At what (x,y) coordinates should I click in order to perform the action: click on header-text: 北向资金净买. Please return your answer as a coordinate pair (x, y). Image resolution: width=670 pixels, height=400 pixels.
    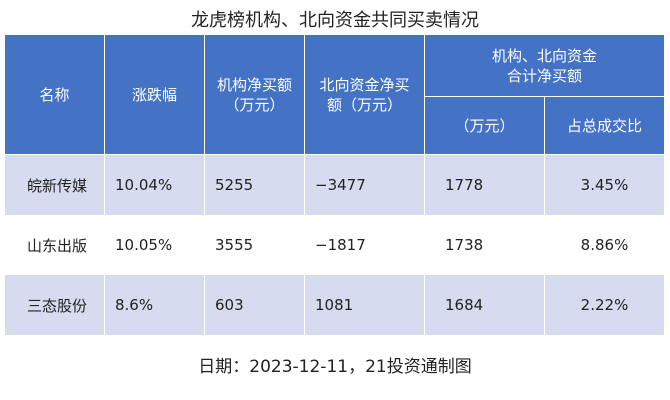
    Looking at the image, I should click on (364, 84).